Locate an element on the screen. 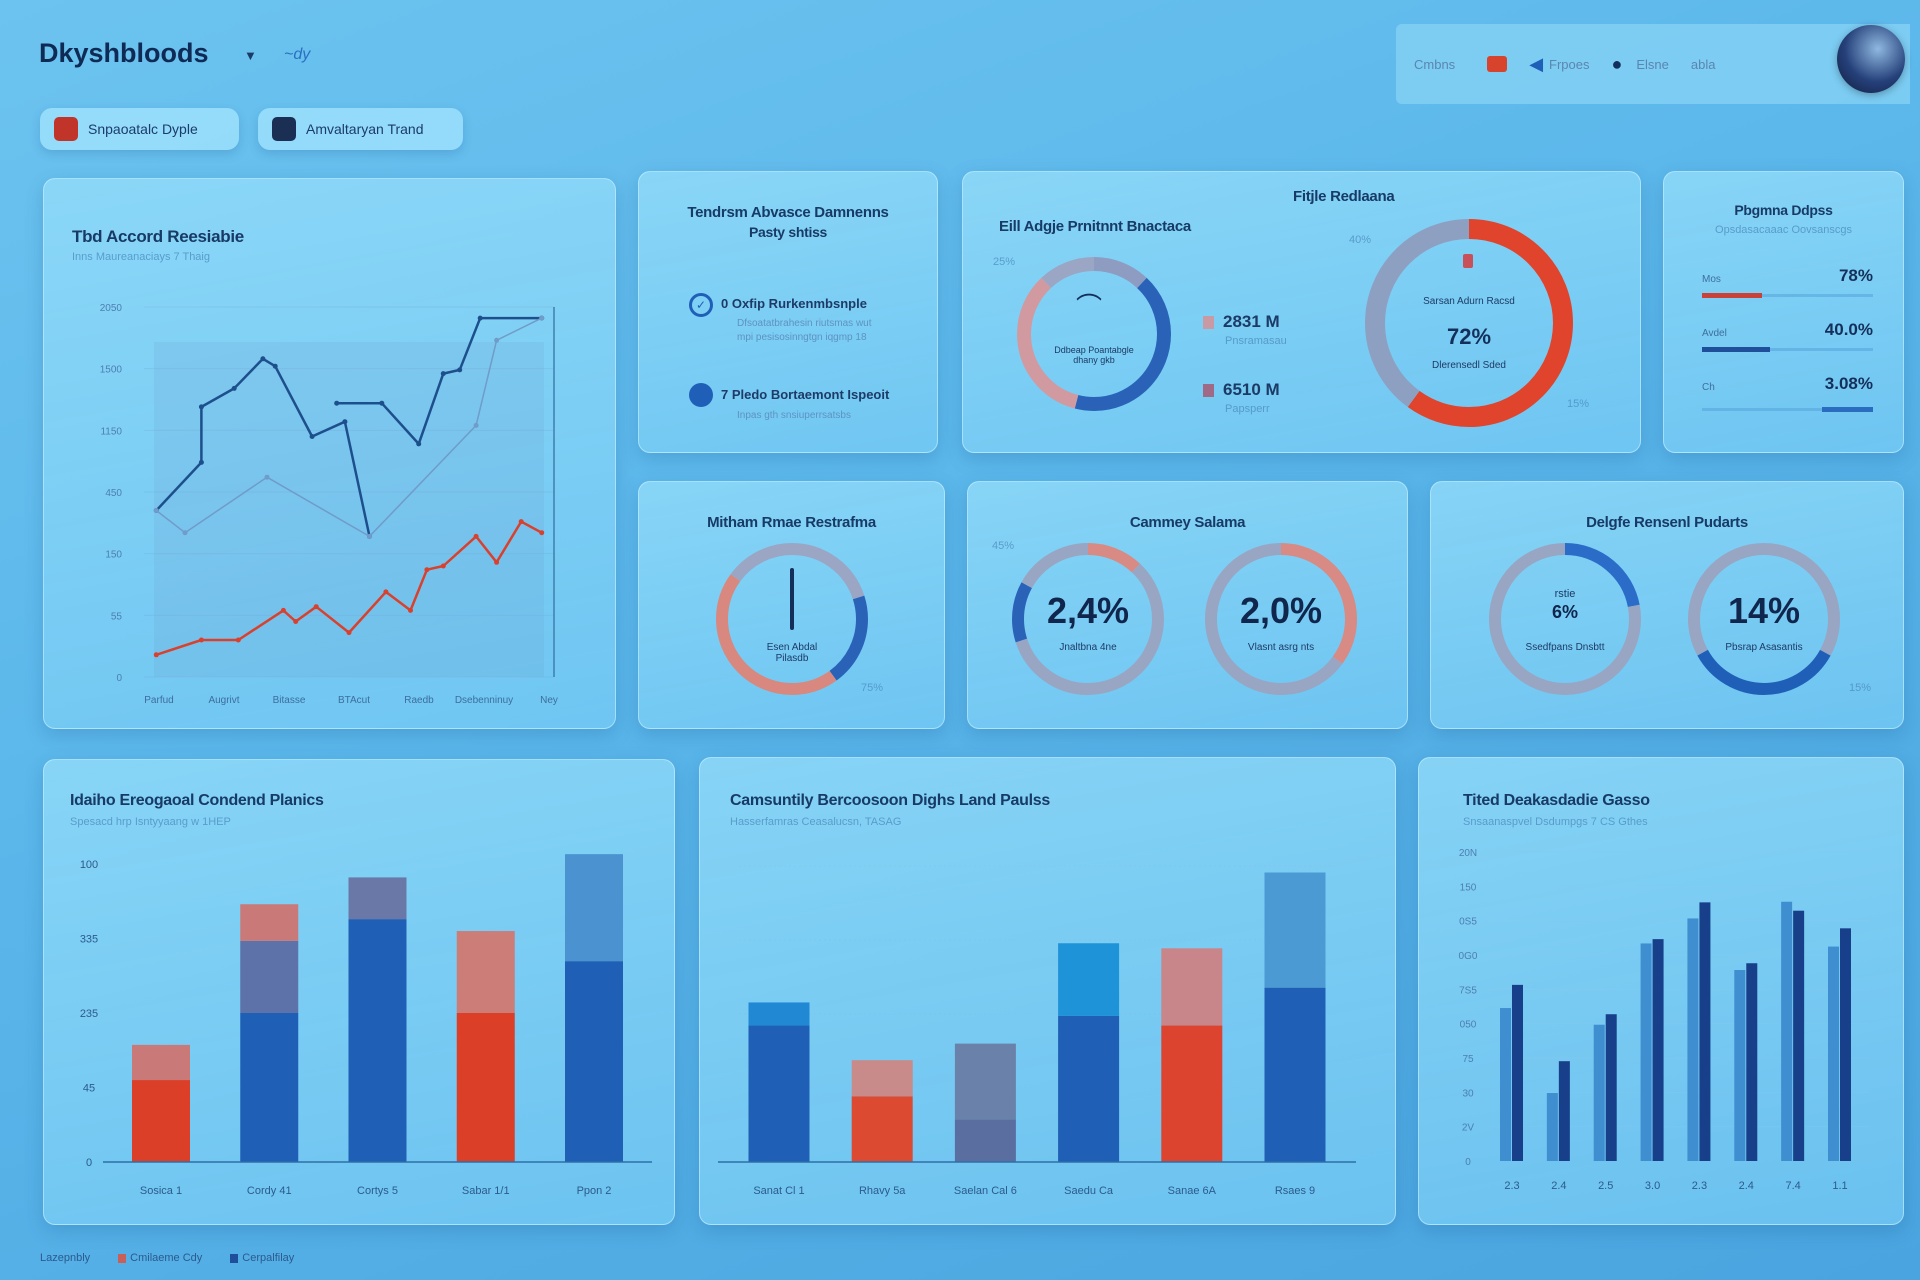  report-button: Snpaoatalc Dyple is located at coordinates (139, 129).